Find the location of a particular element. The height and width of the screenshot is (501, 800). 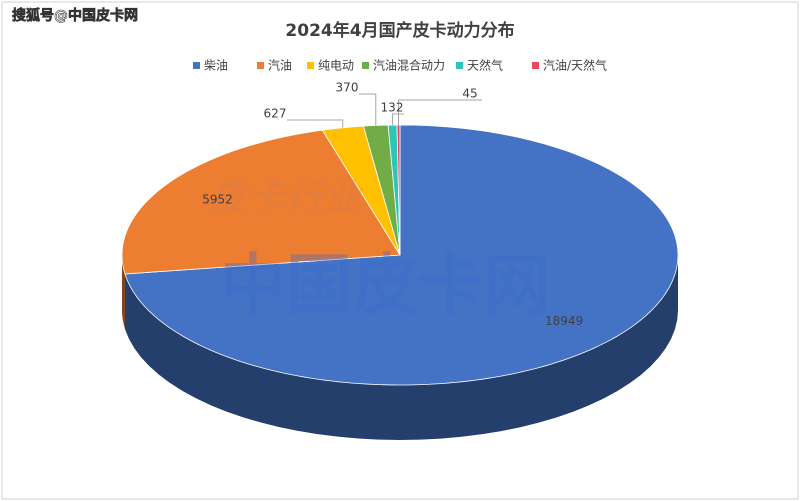

legend-label: 汽油混合动力 is located at coordinates (409, 65).